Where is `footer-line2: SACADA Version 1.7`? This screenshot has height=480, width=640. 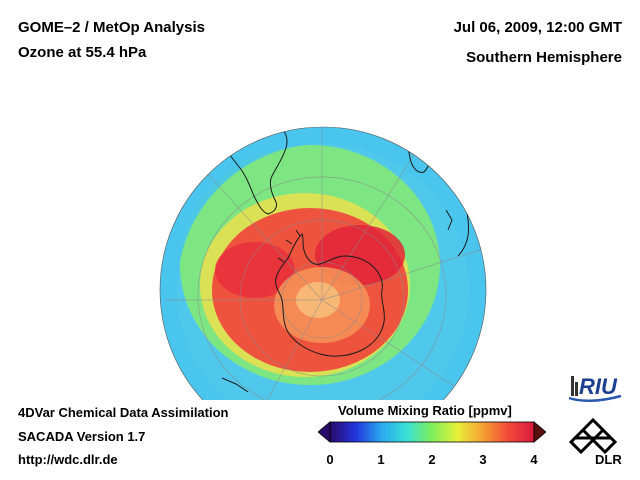 footer-line2: SACADA Version 1.7 is located at coordinates (82, 436).